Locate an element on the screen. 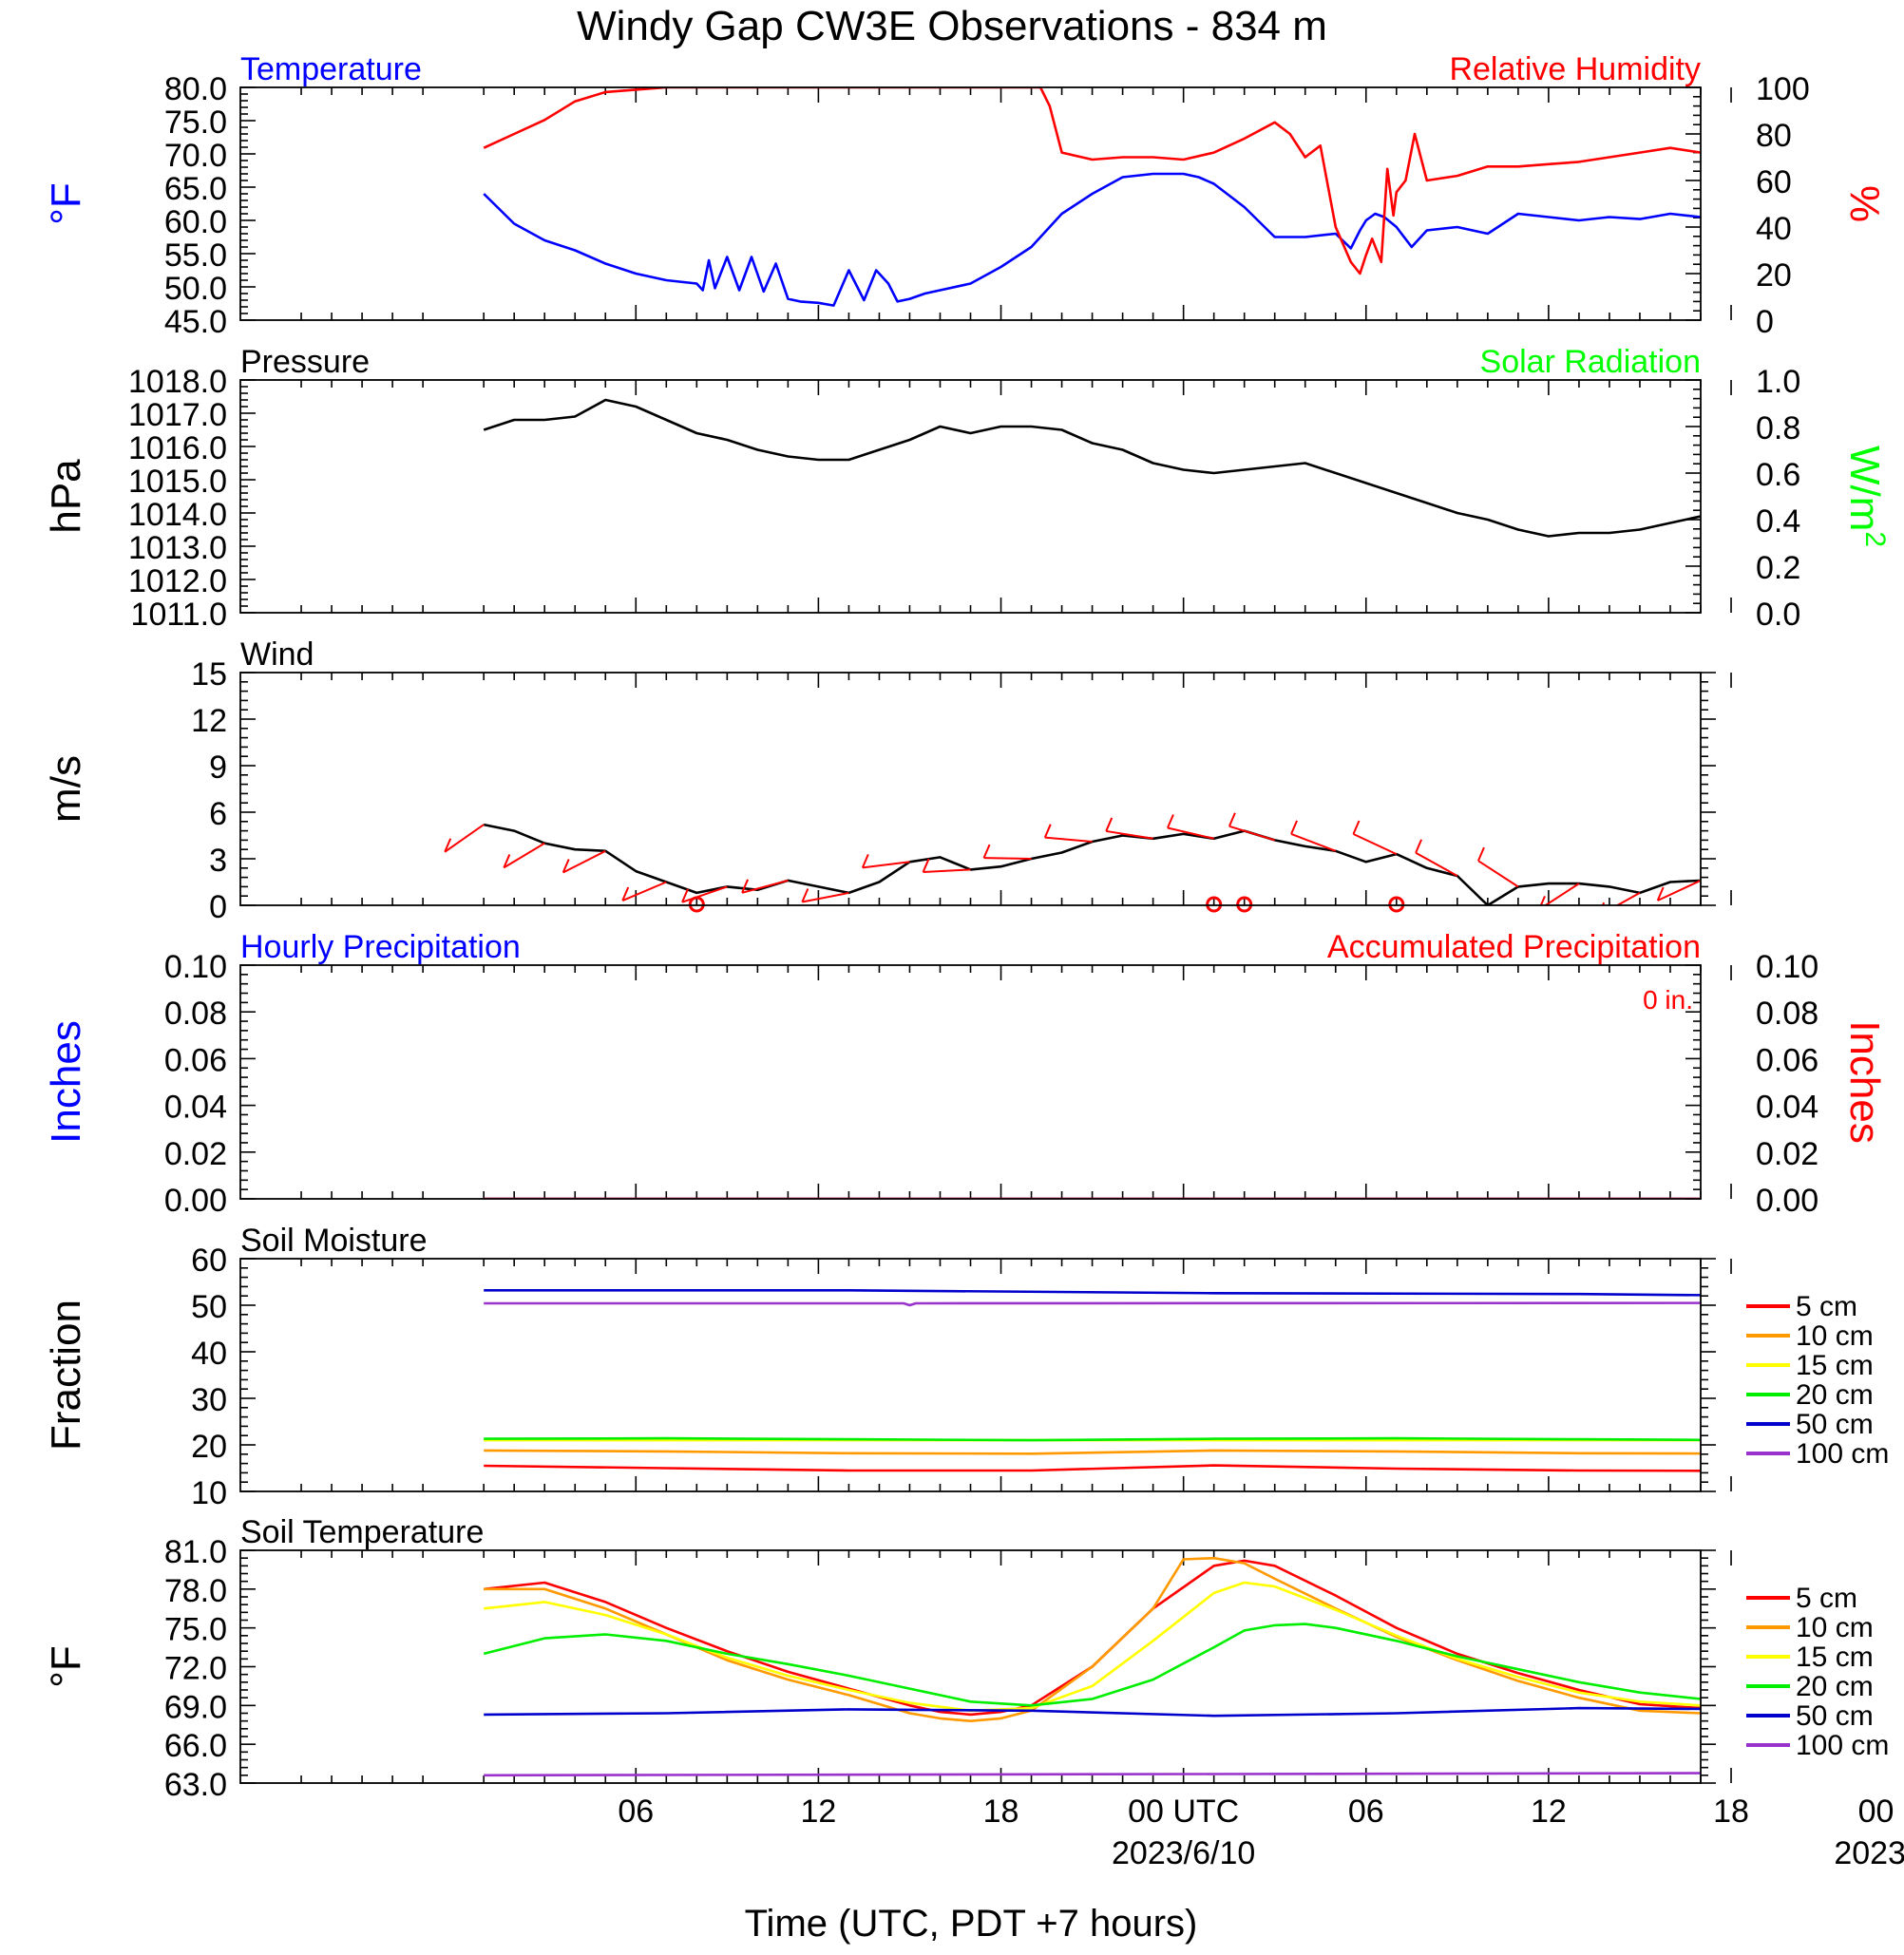 Image resolution: width=1904 pixels, height=1955 pixels. y-left-tick-label: 12 is located at coordinates (209, 721).